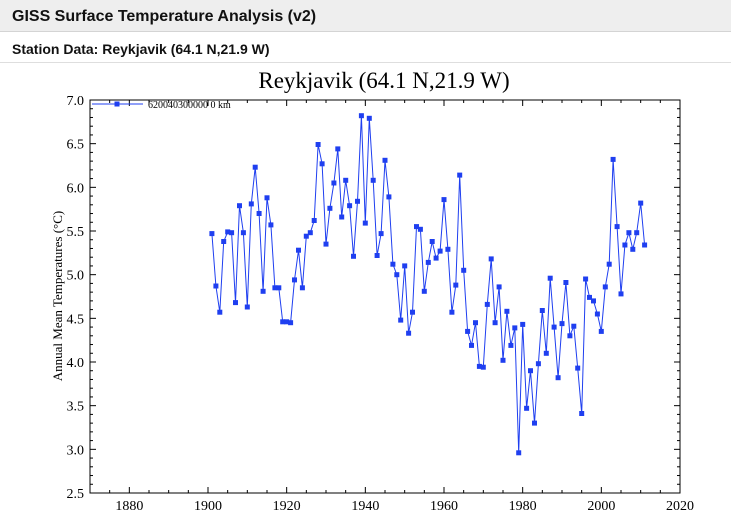 The image size is (731, 527). I want to click on legend-marker, so click(117, 104).